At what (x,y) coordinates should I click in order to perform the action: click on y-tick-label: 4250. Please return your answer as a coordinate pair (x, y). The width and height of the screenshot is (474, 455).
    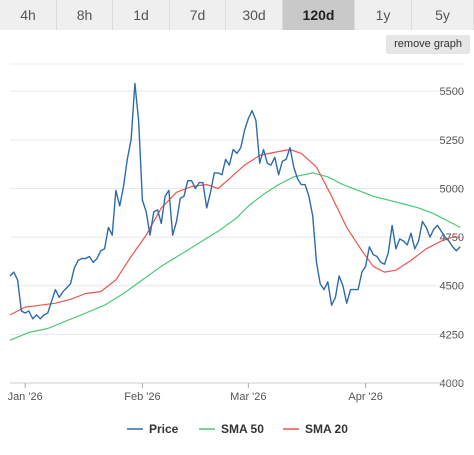
    Looking at the image, I should click on (452, 335).